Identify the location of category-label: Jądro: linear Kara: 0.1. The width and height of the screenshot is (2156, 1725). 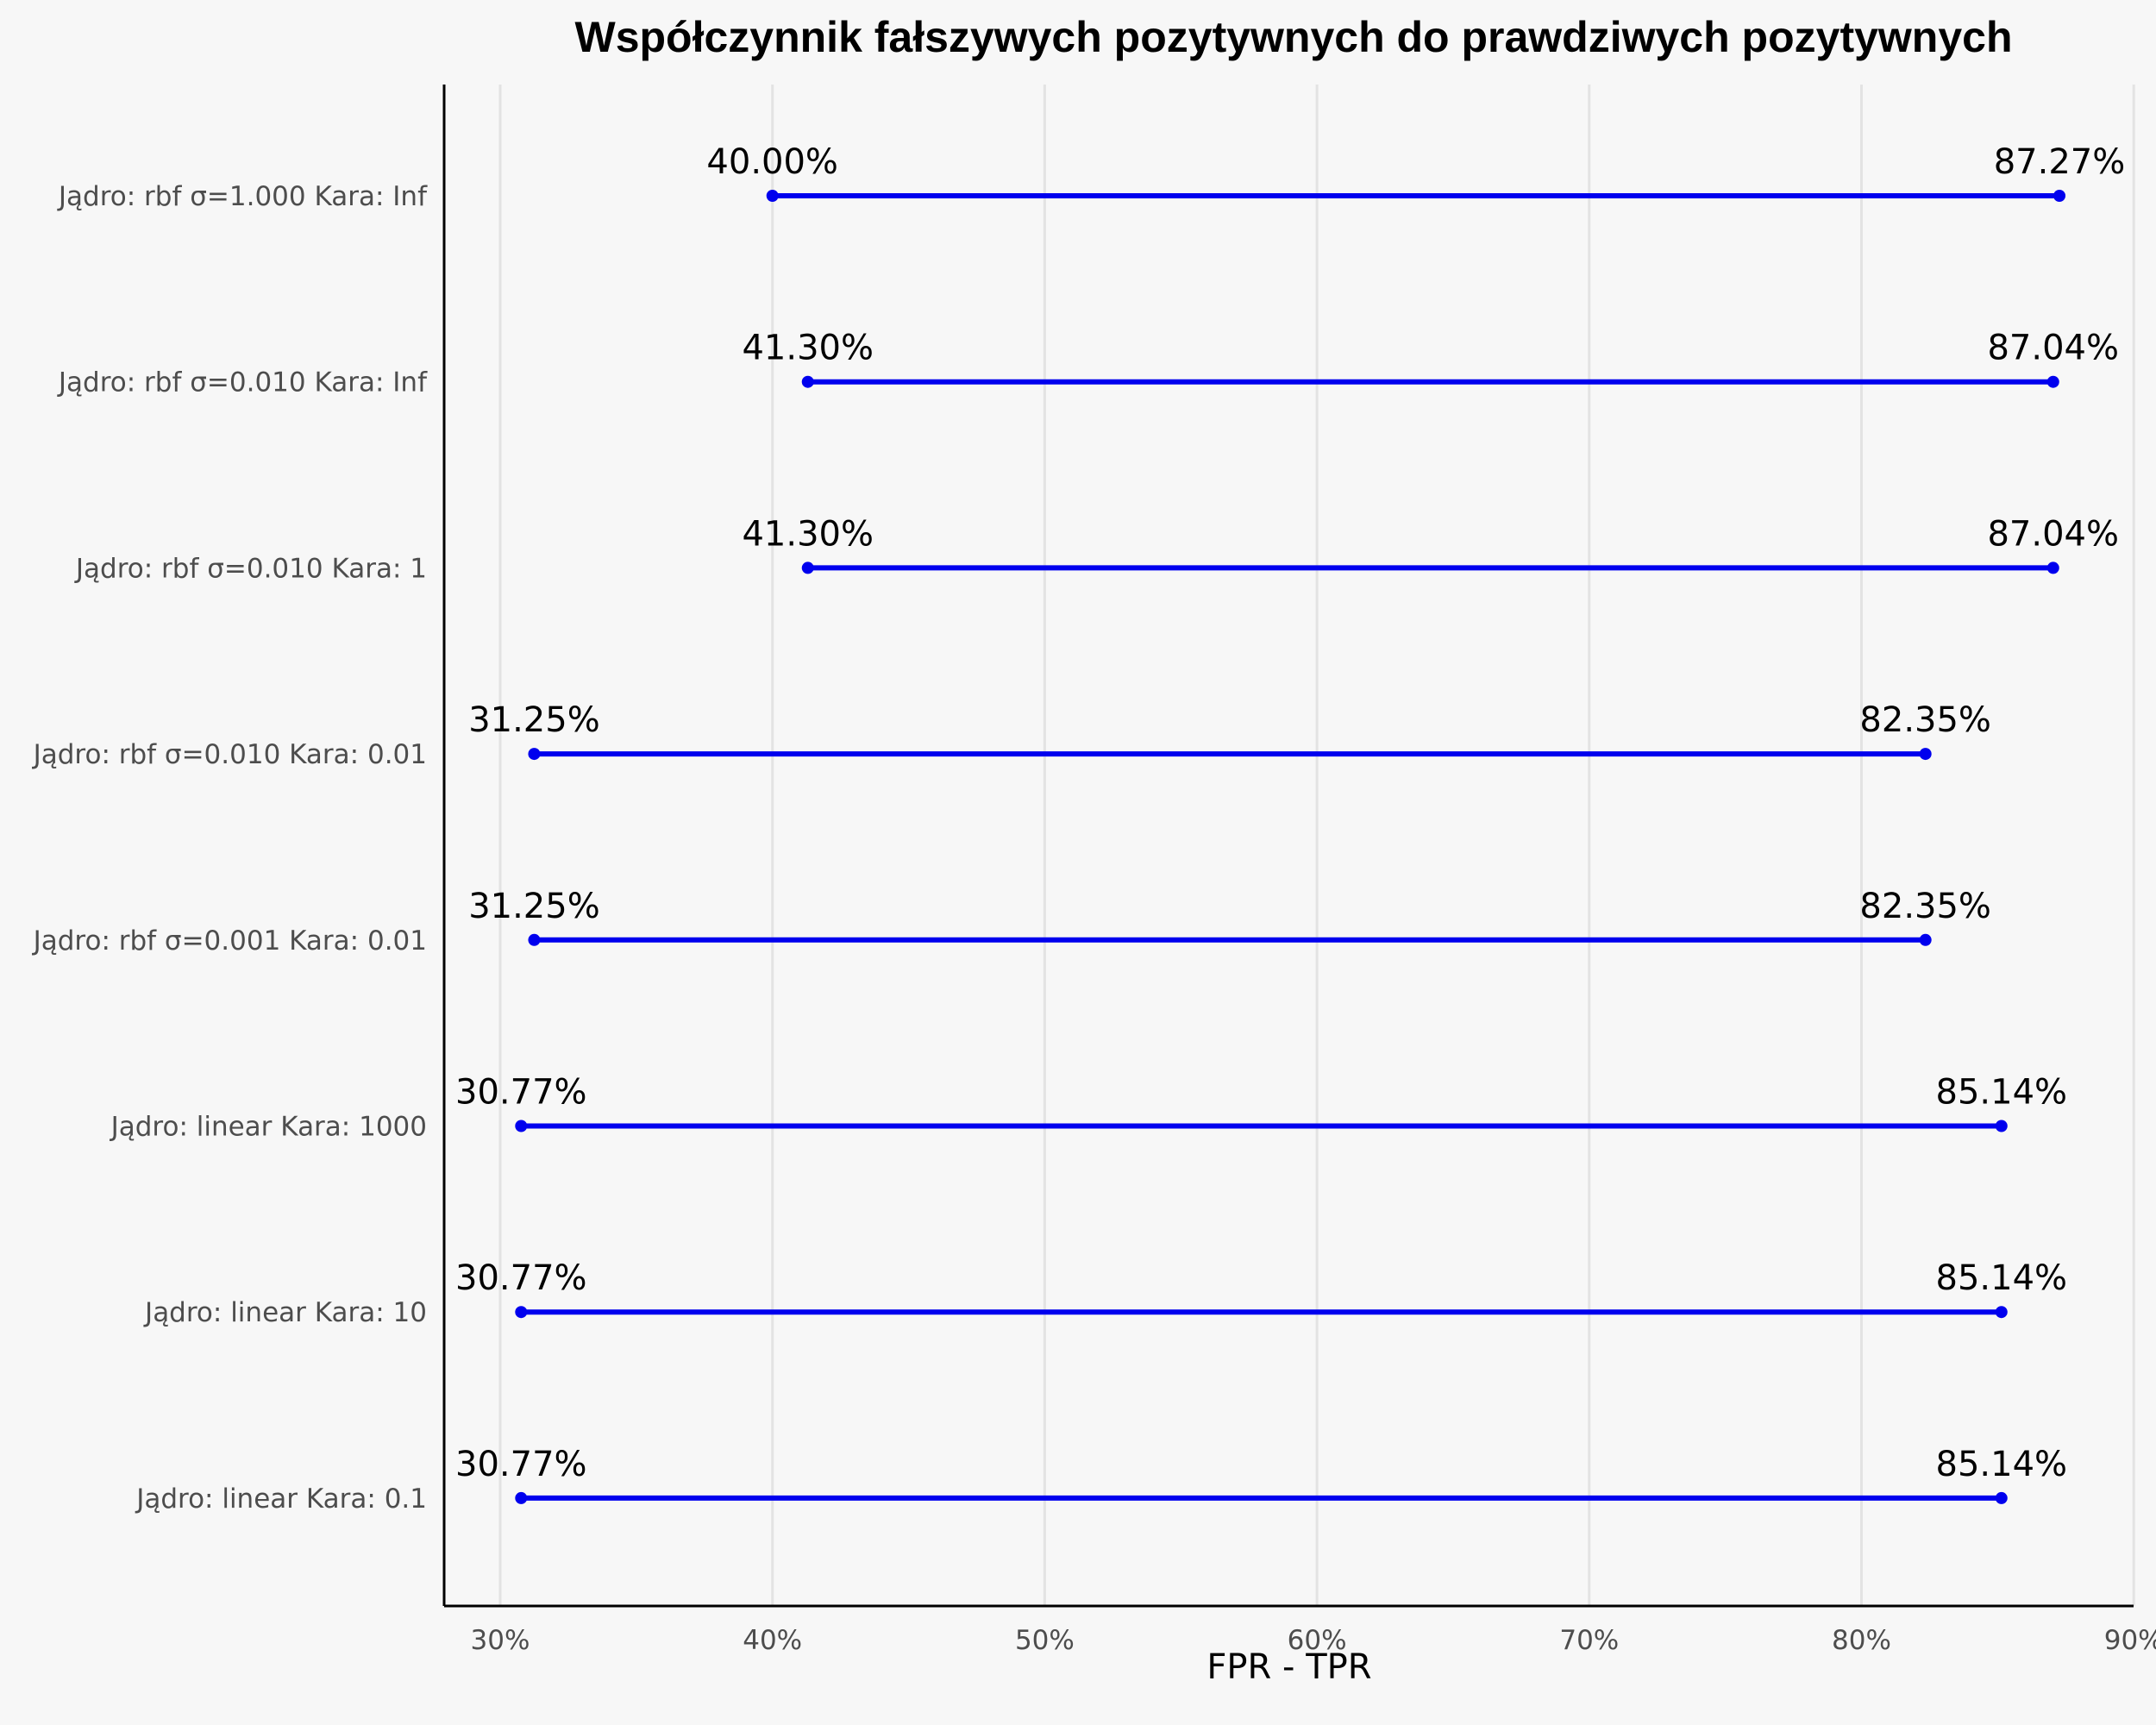
(281, 1500).